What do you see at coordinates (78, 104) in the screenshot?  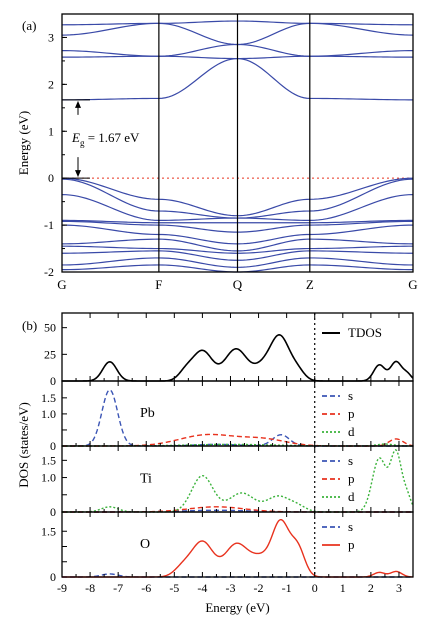 I see `gap-arrow-up-head` at bounding box center [78, 104].